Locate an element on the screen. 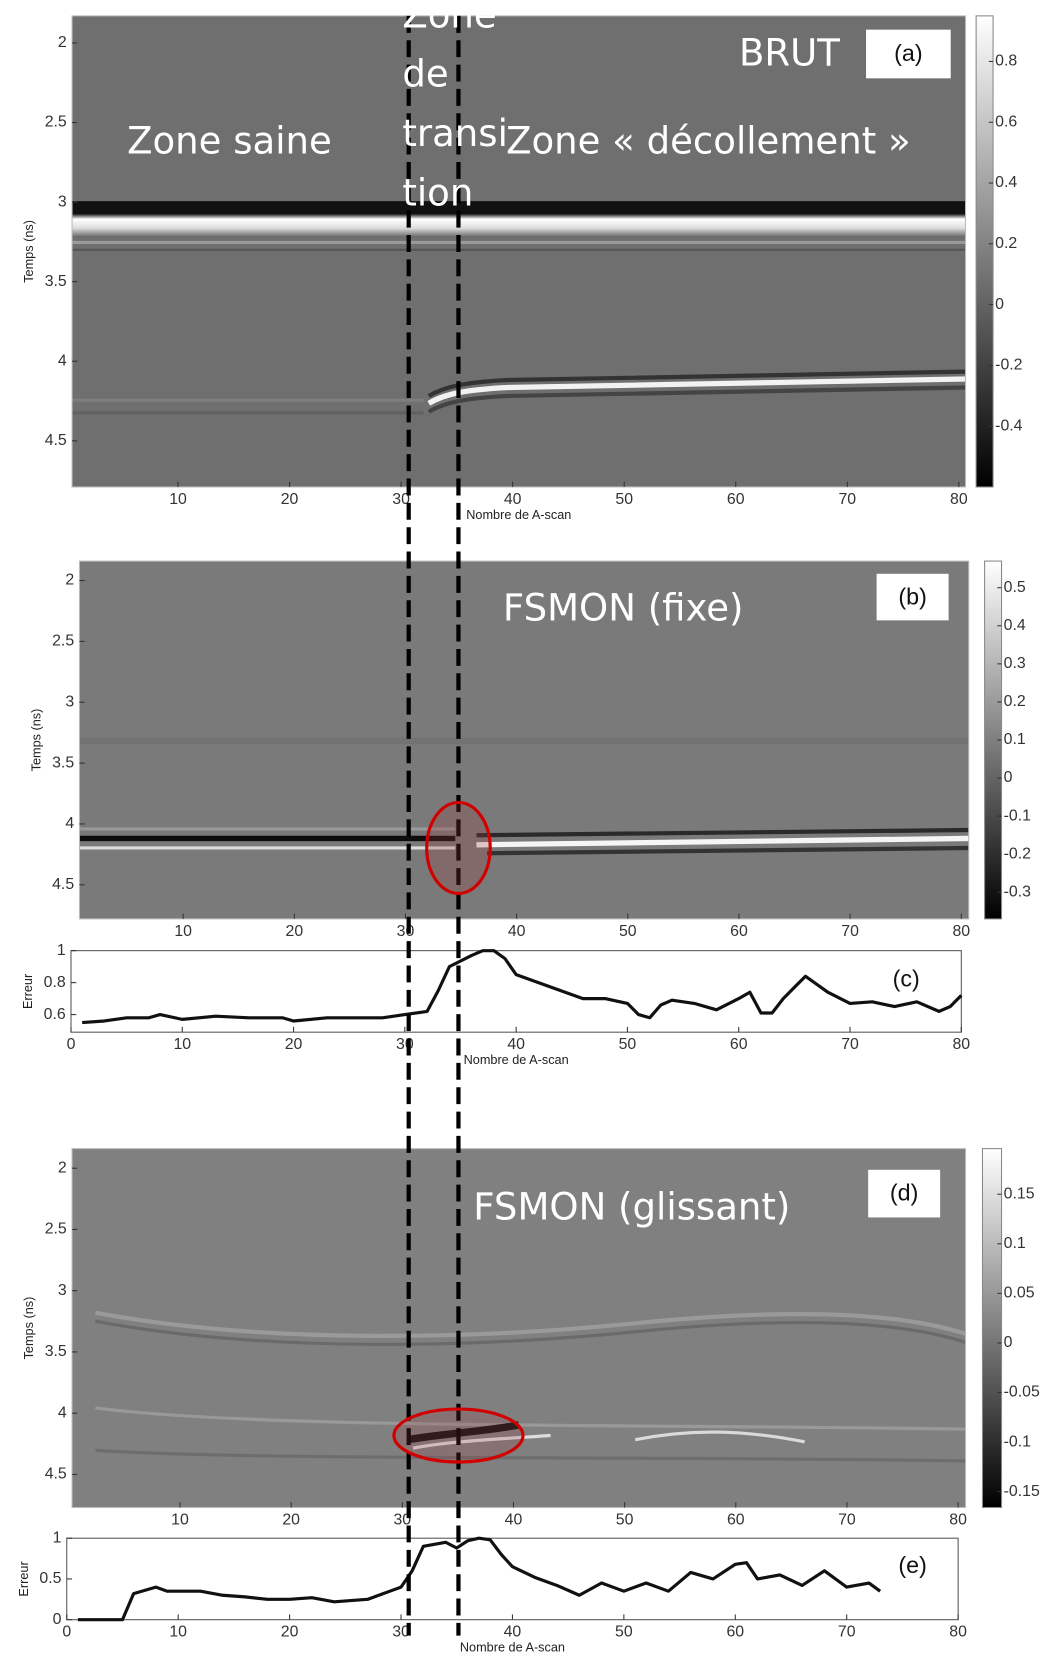 The image size is (1063, 1666). y-axis-label: Erreur is located at coordinates (24, 1579).